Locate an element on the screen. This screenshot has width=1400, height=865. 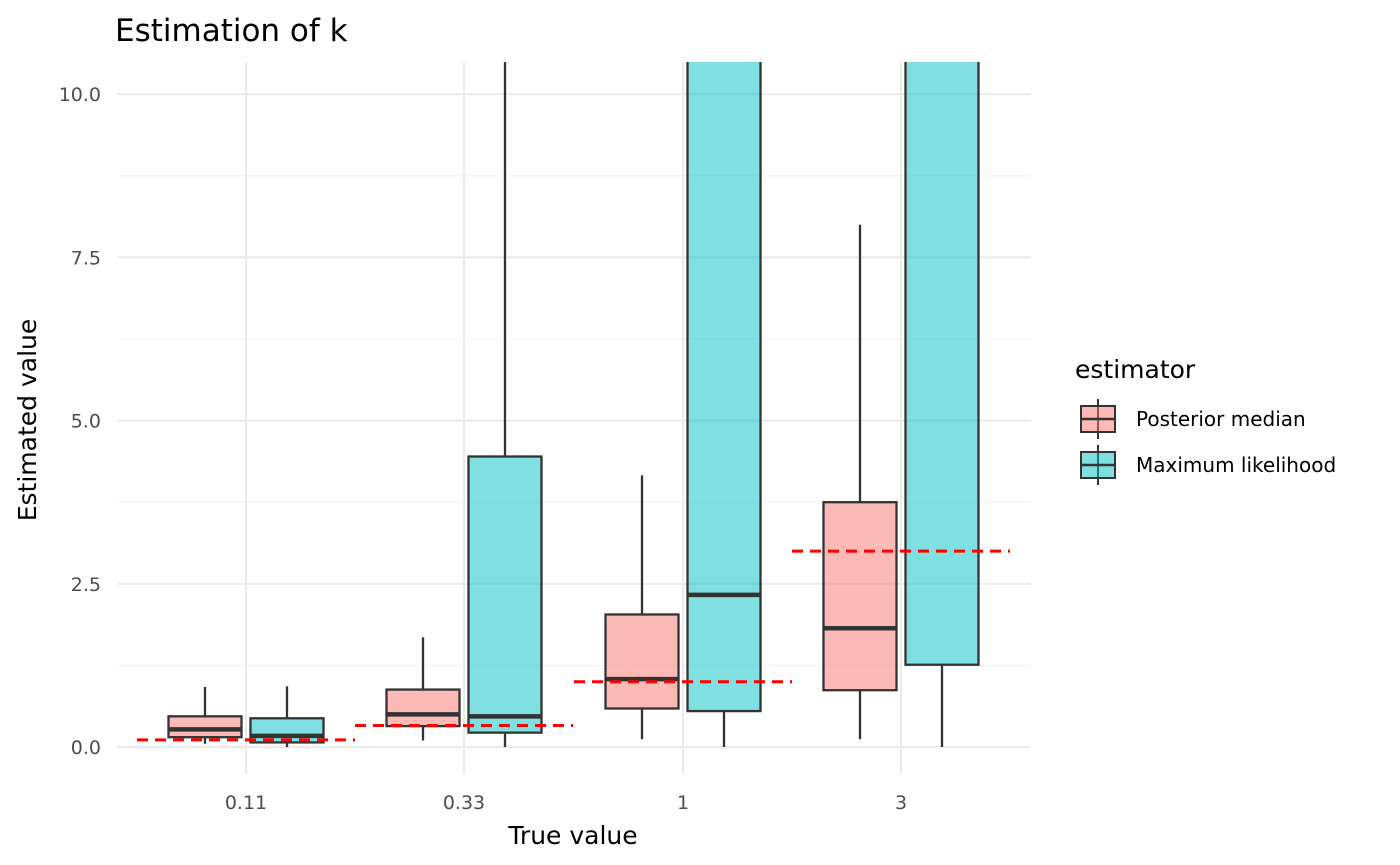
y-axis-title: Estimated value is located at coordinates (27, 420).